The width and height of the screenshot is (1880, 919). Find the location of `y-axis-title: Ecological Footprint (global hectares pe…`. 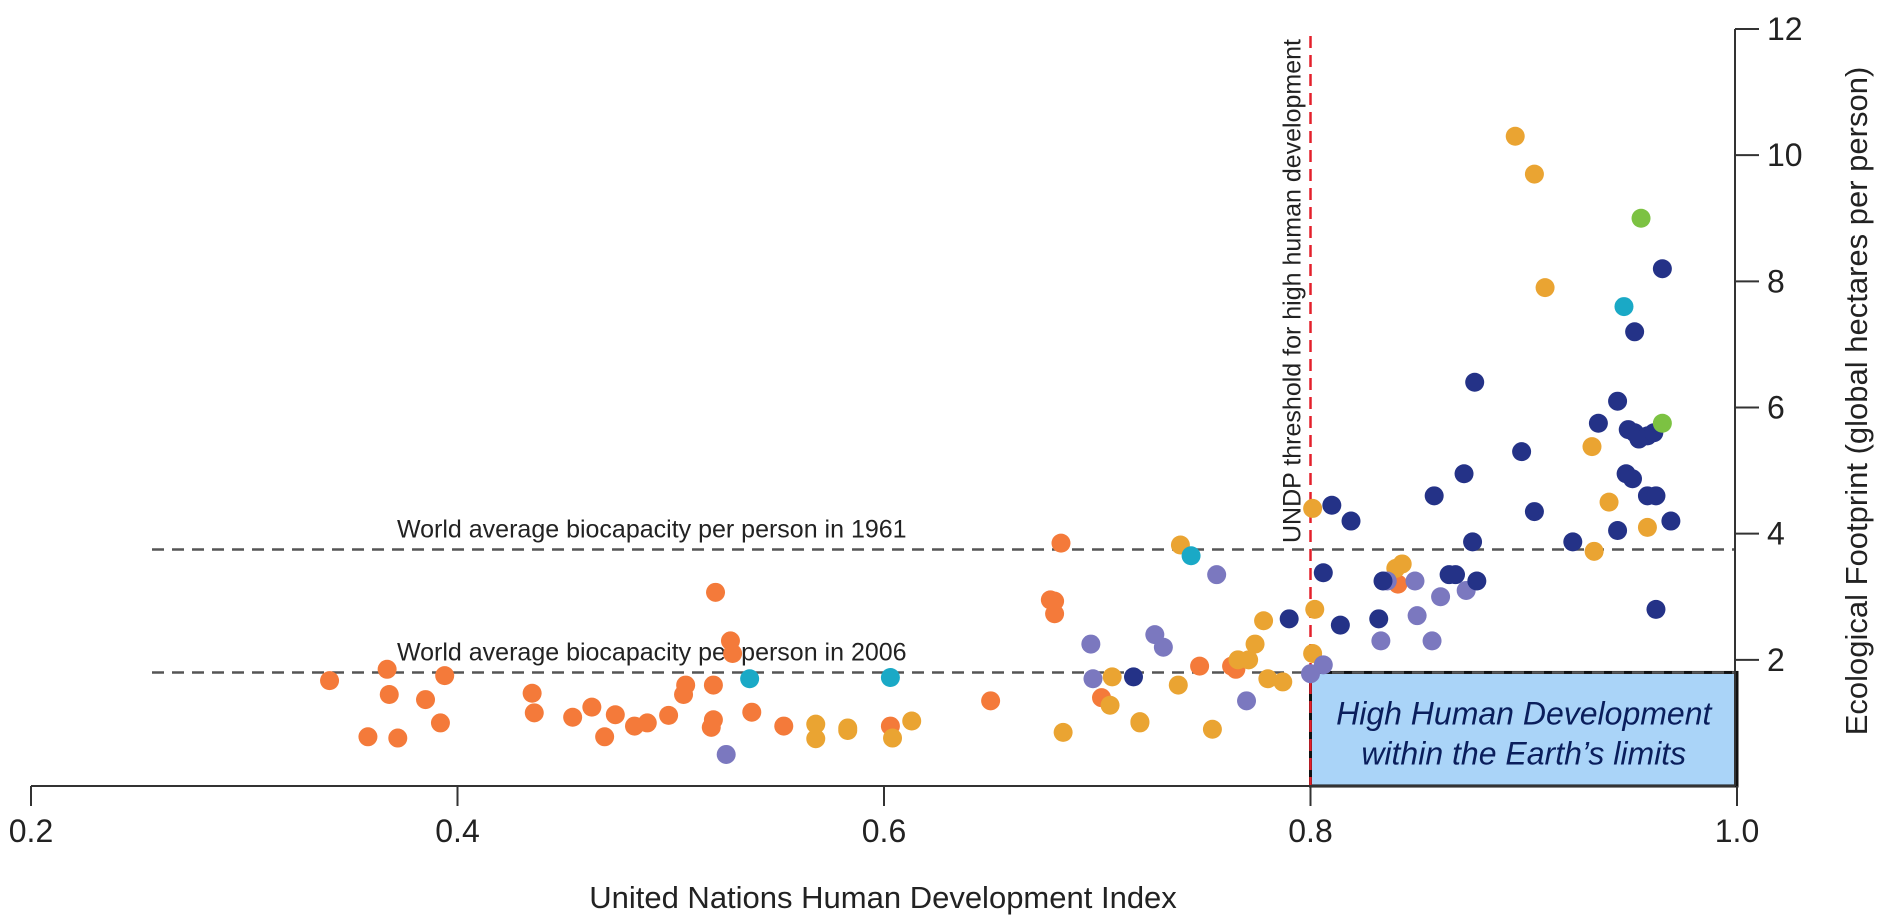

y-axis-title: Ecological Footprint (global hectares pe… is located at coordinates (1856, 401).